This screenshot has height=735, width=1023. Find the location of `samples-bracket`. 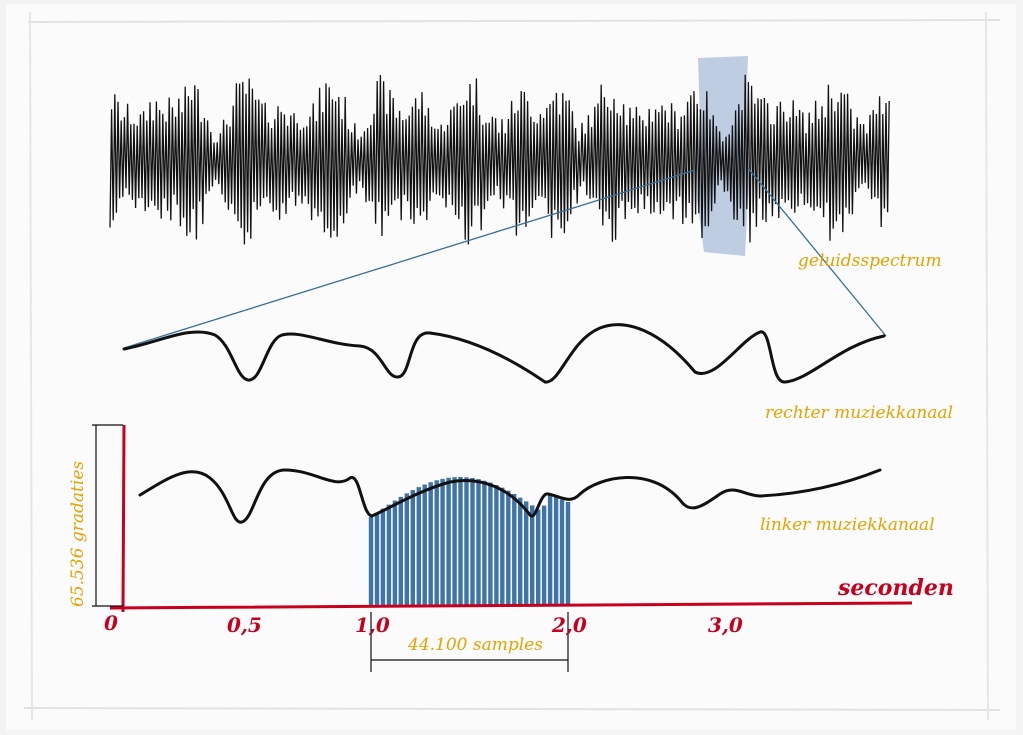

samples-bracket is located at coordinates (469, 642).